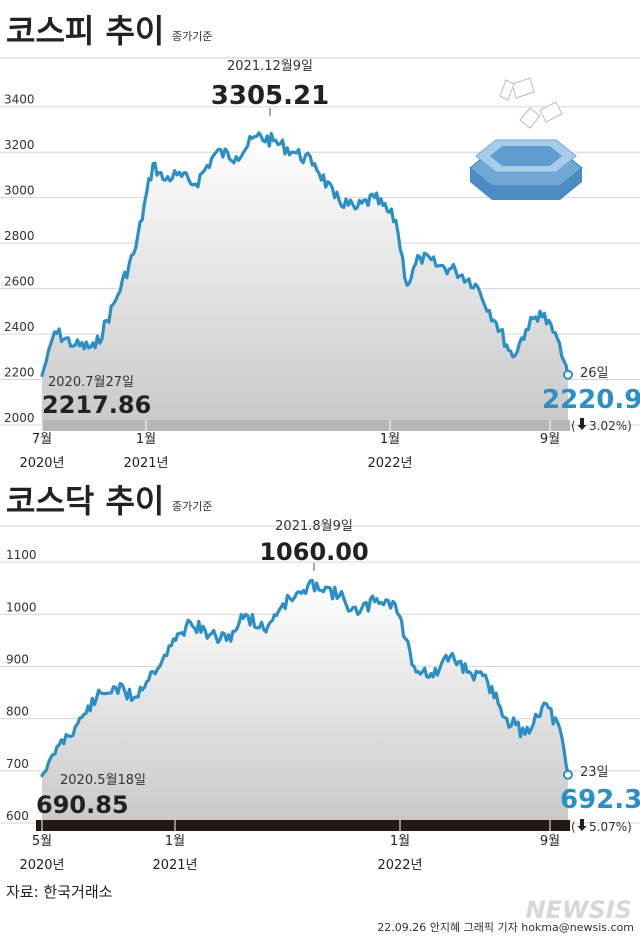 The height and width of the screenshot is (936, 640). Describe the element at coordinates (594, 772) in the screenshot. I see `kosdaq-end-date: 23일` at that location.